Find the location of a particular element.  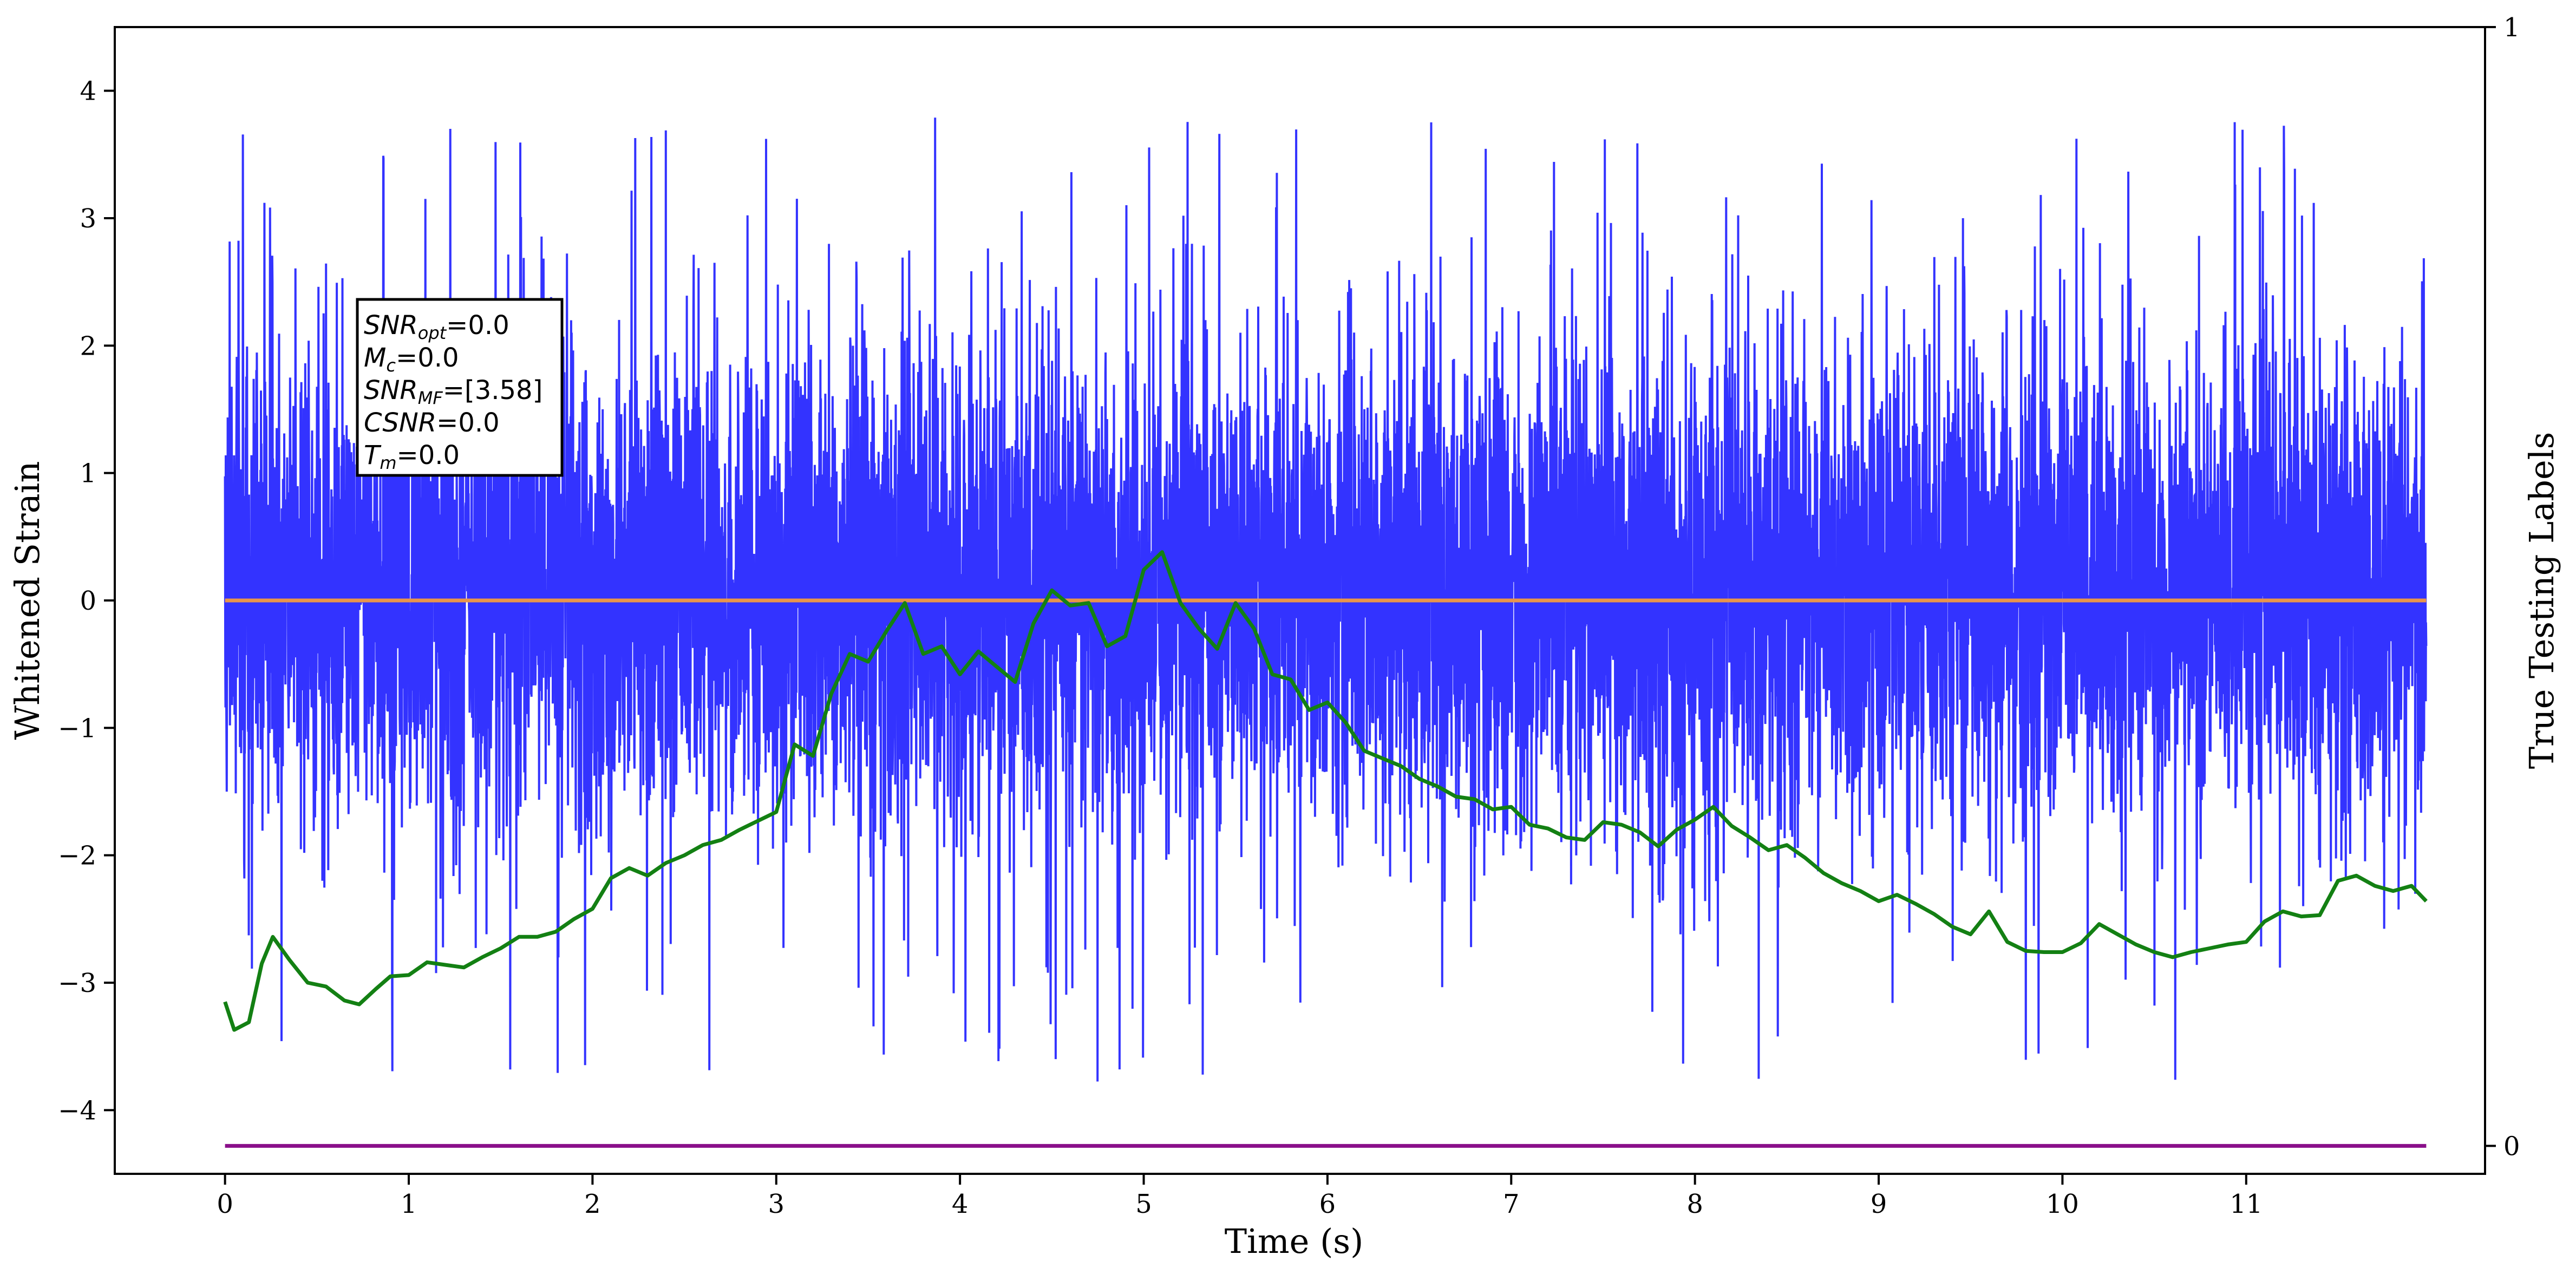

x-tick-label: 10 is located at coordinates (2062, 1204).